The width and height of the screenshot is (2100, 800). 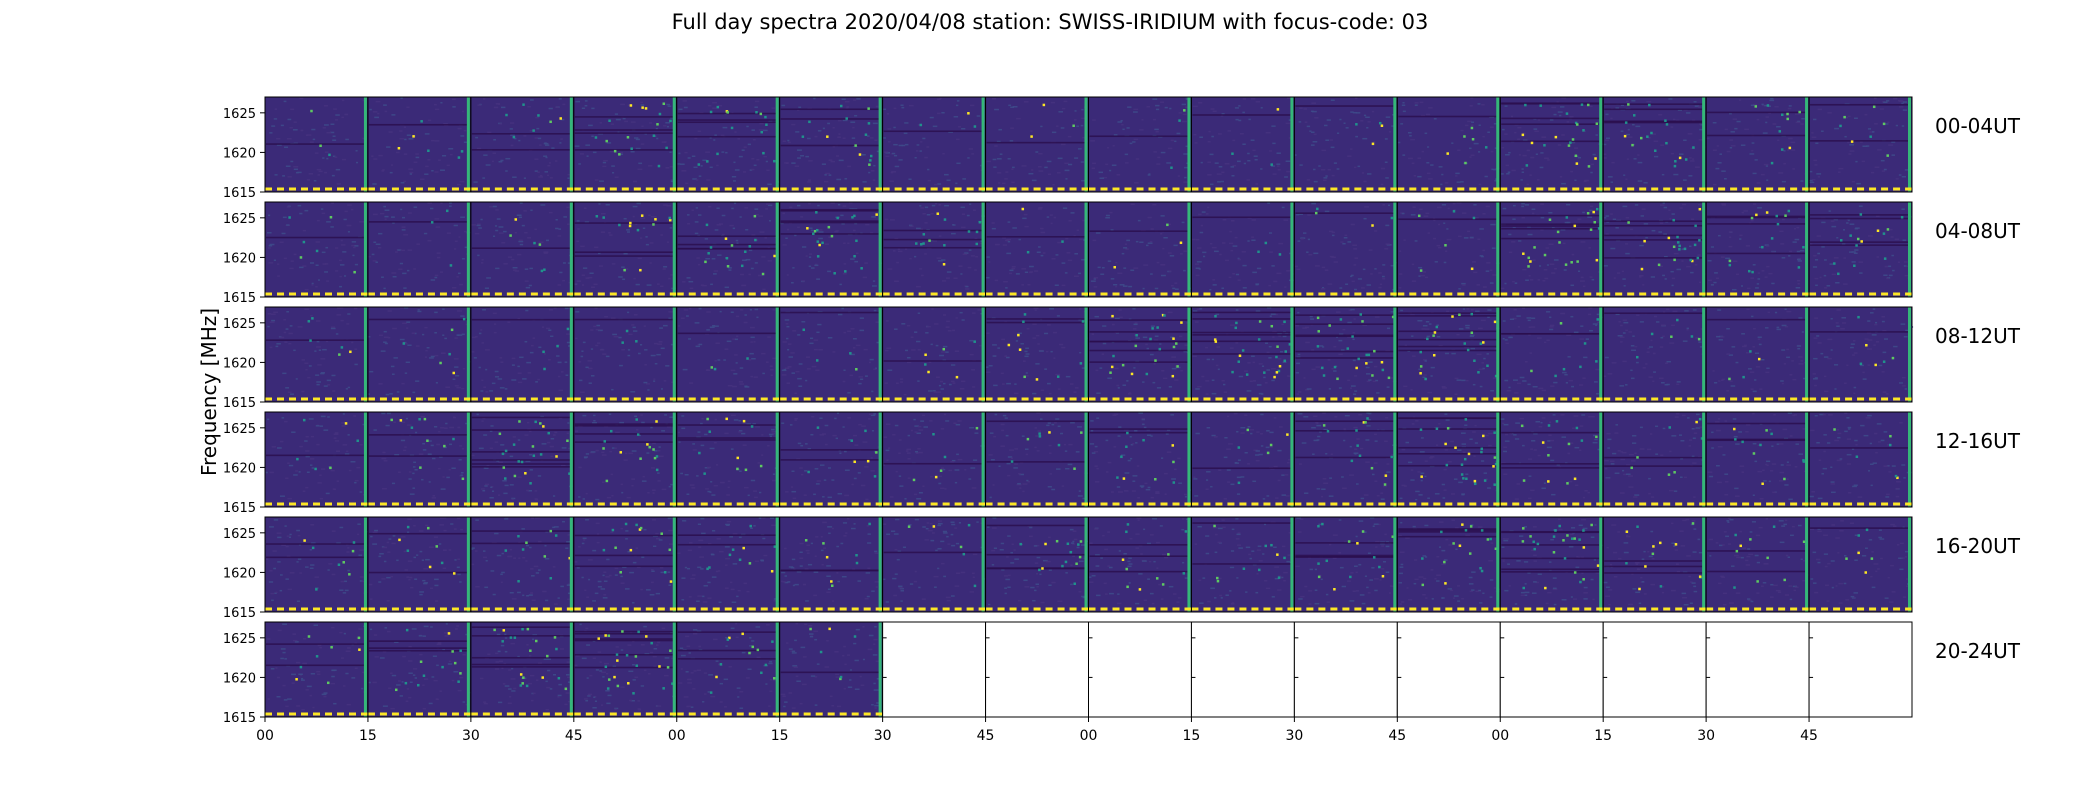 What do you see at coordinates (522, 354) in the screenshot?
I see `spectrum-panel` at bounding box center [522, 354].